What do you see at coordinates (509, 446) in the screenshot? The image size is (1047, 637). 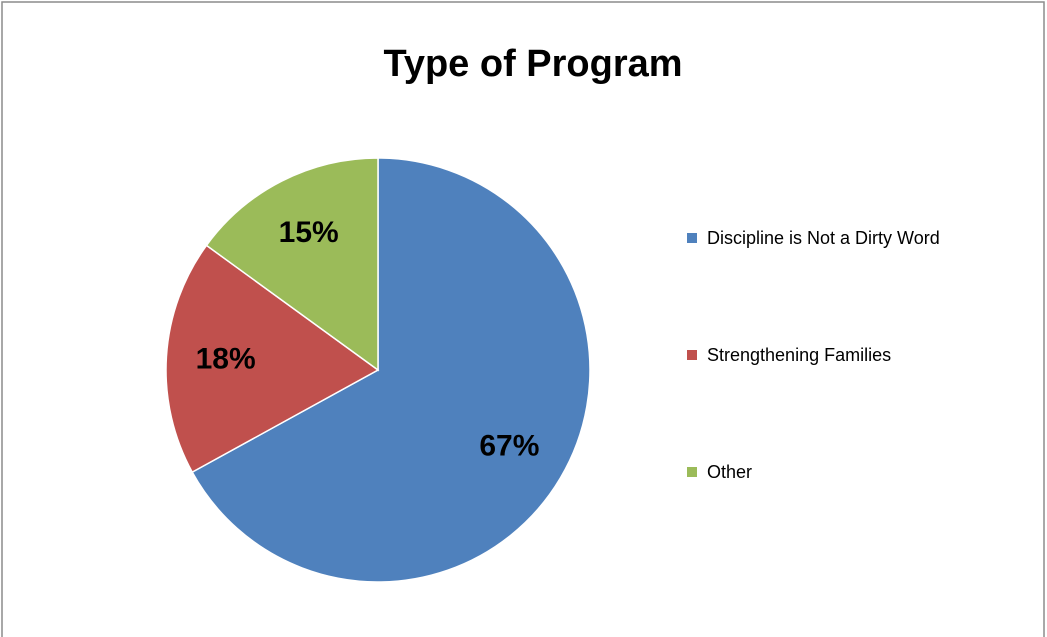 I see `data-label: 67%` at bounding box center [509, 446].